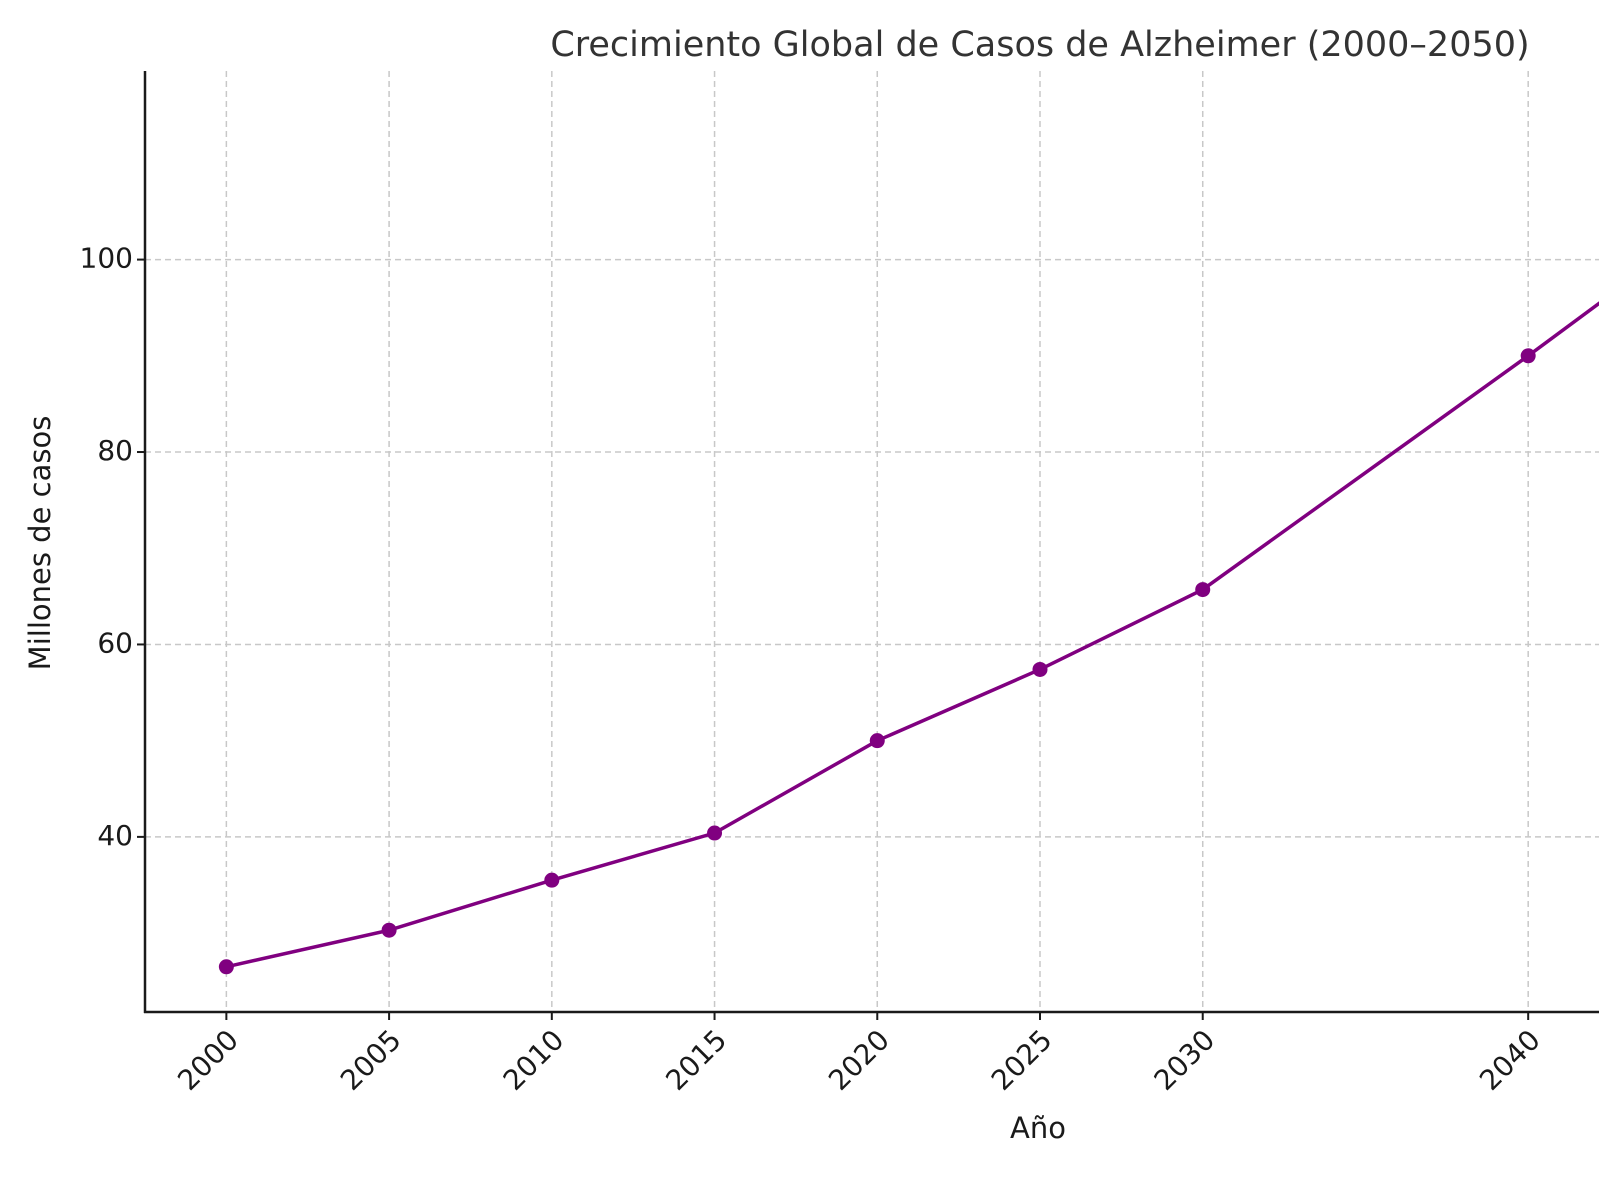 The height and width of the screenshot is (1199, 1599). Describe the element at coordinates (115, 642) in the screenshot. I see `y-tick-label: 60` at that location.